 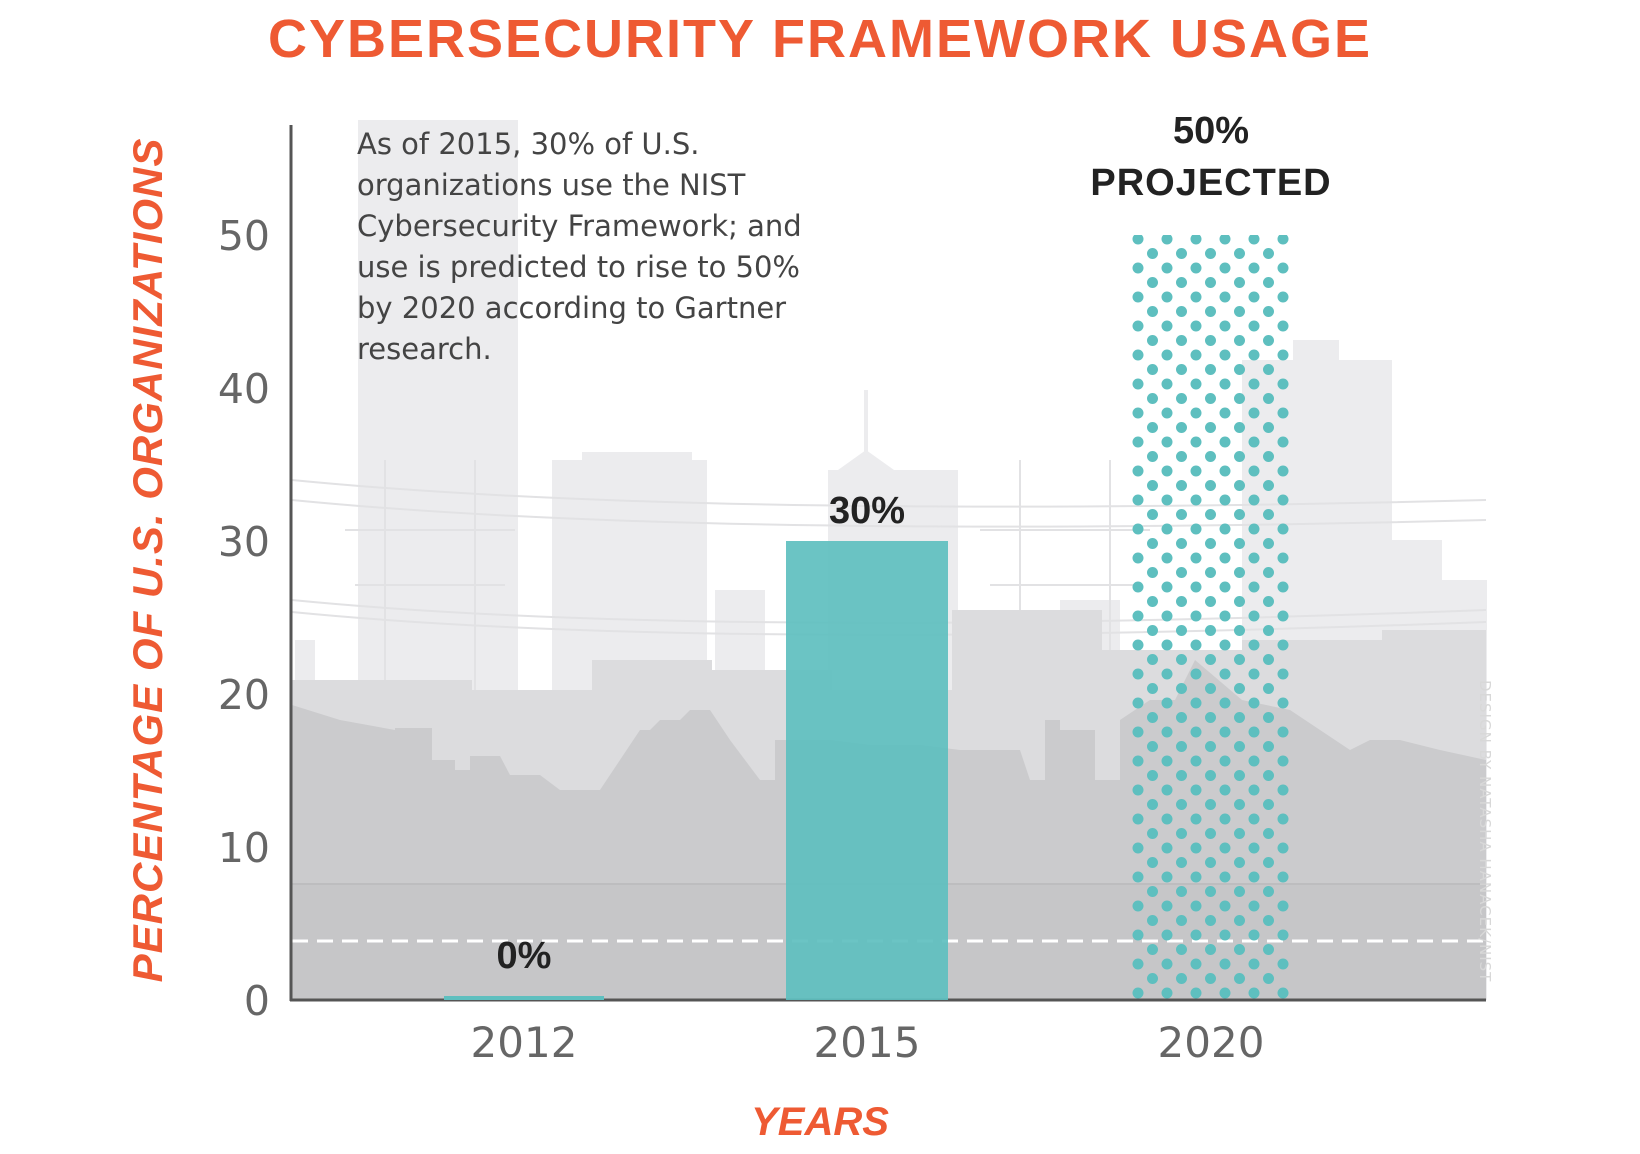 What do you see at coordinates (524, 956) in the screenshot?
I see `data-label-2012: 0%` at bounding box center [524, 956].